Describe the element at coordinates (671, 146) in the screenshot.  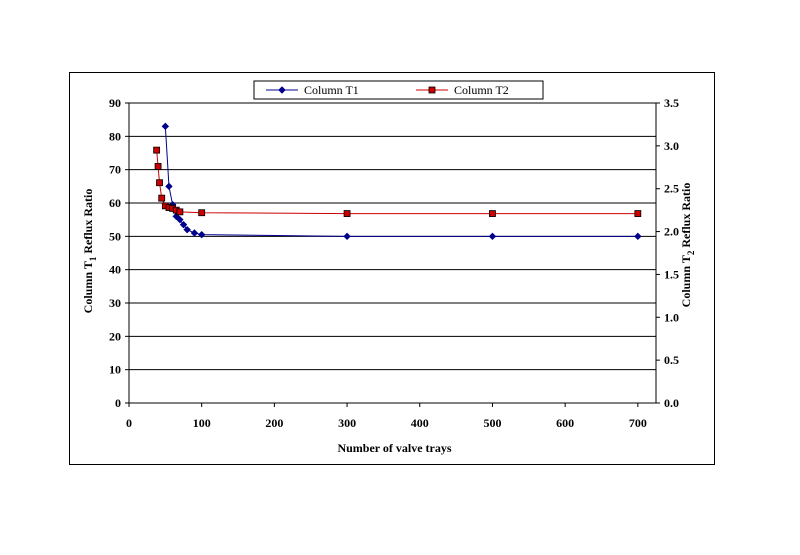
I see `y-right-tick-label: 3.0` at that location.